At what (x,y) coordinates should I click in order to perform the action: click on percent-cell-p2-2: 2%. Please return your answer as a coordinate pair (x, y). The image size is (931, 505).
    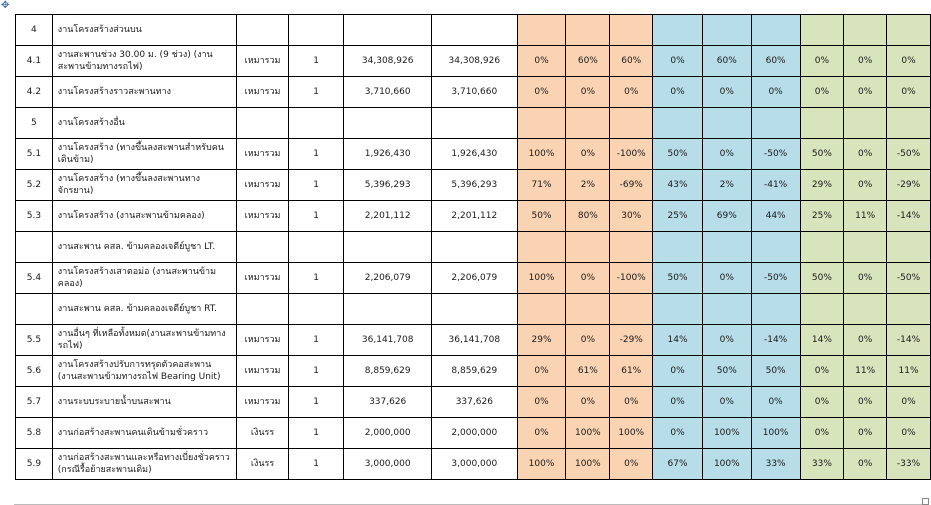
    Looking at the image, I should click on (726, 185).